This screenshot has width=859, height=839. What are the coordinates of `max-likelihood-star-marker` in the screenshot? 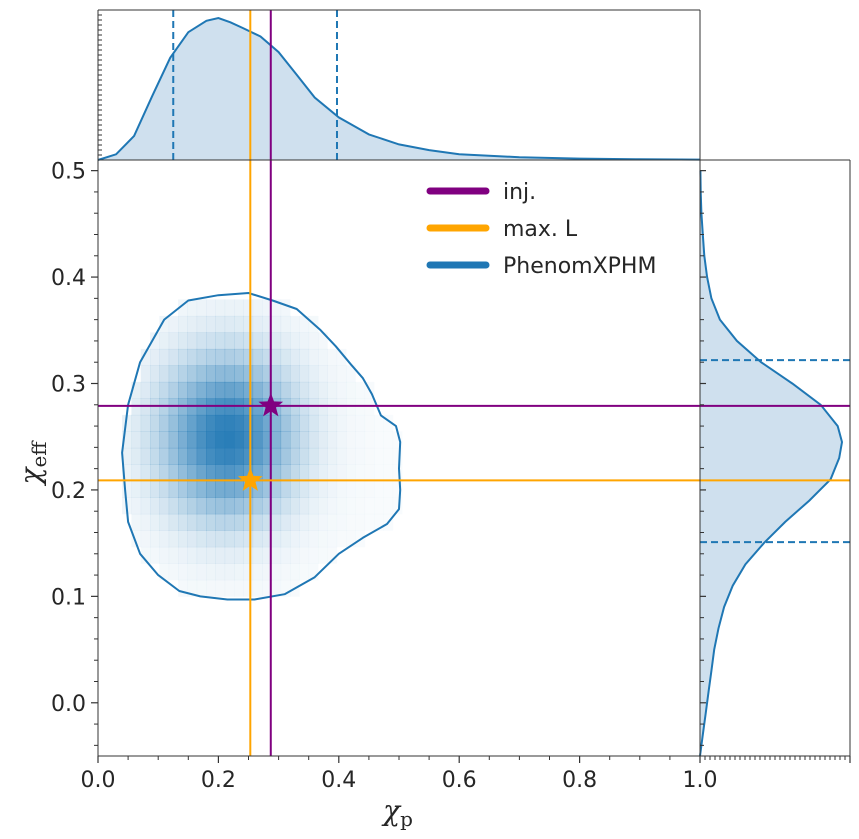 It's located at (250, 479).